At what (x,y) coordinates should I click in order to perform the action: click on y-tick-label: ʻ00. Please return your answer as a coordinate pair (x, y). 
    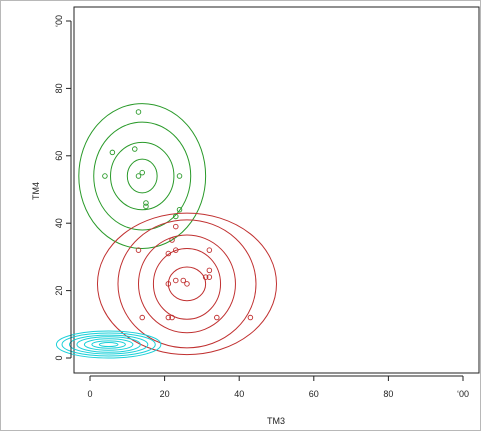
    Looking at the image, I should click on (59, 21).